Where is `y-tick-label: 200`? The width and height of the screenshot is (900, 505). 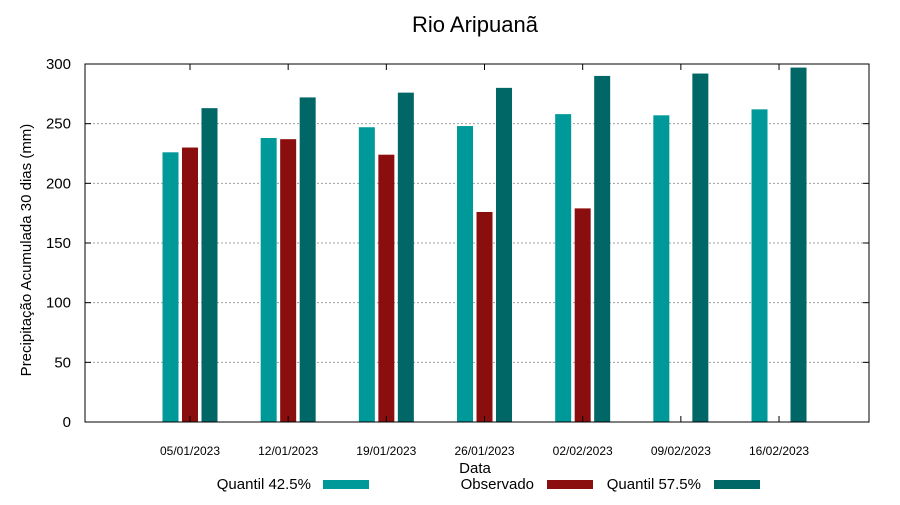 y-tick-label: 200 is located at coordinates (58, 183).